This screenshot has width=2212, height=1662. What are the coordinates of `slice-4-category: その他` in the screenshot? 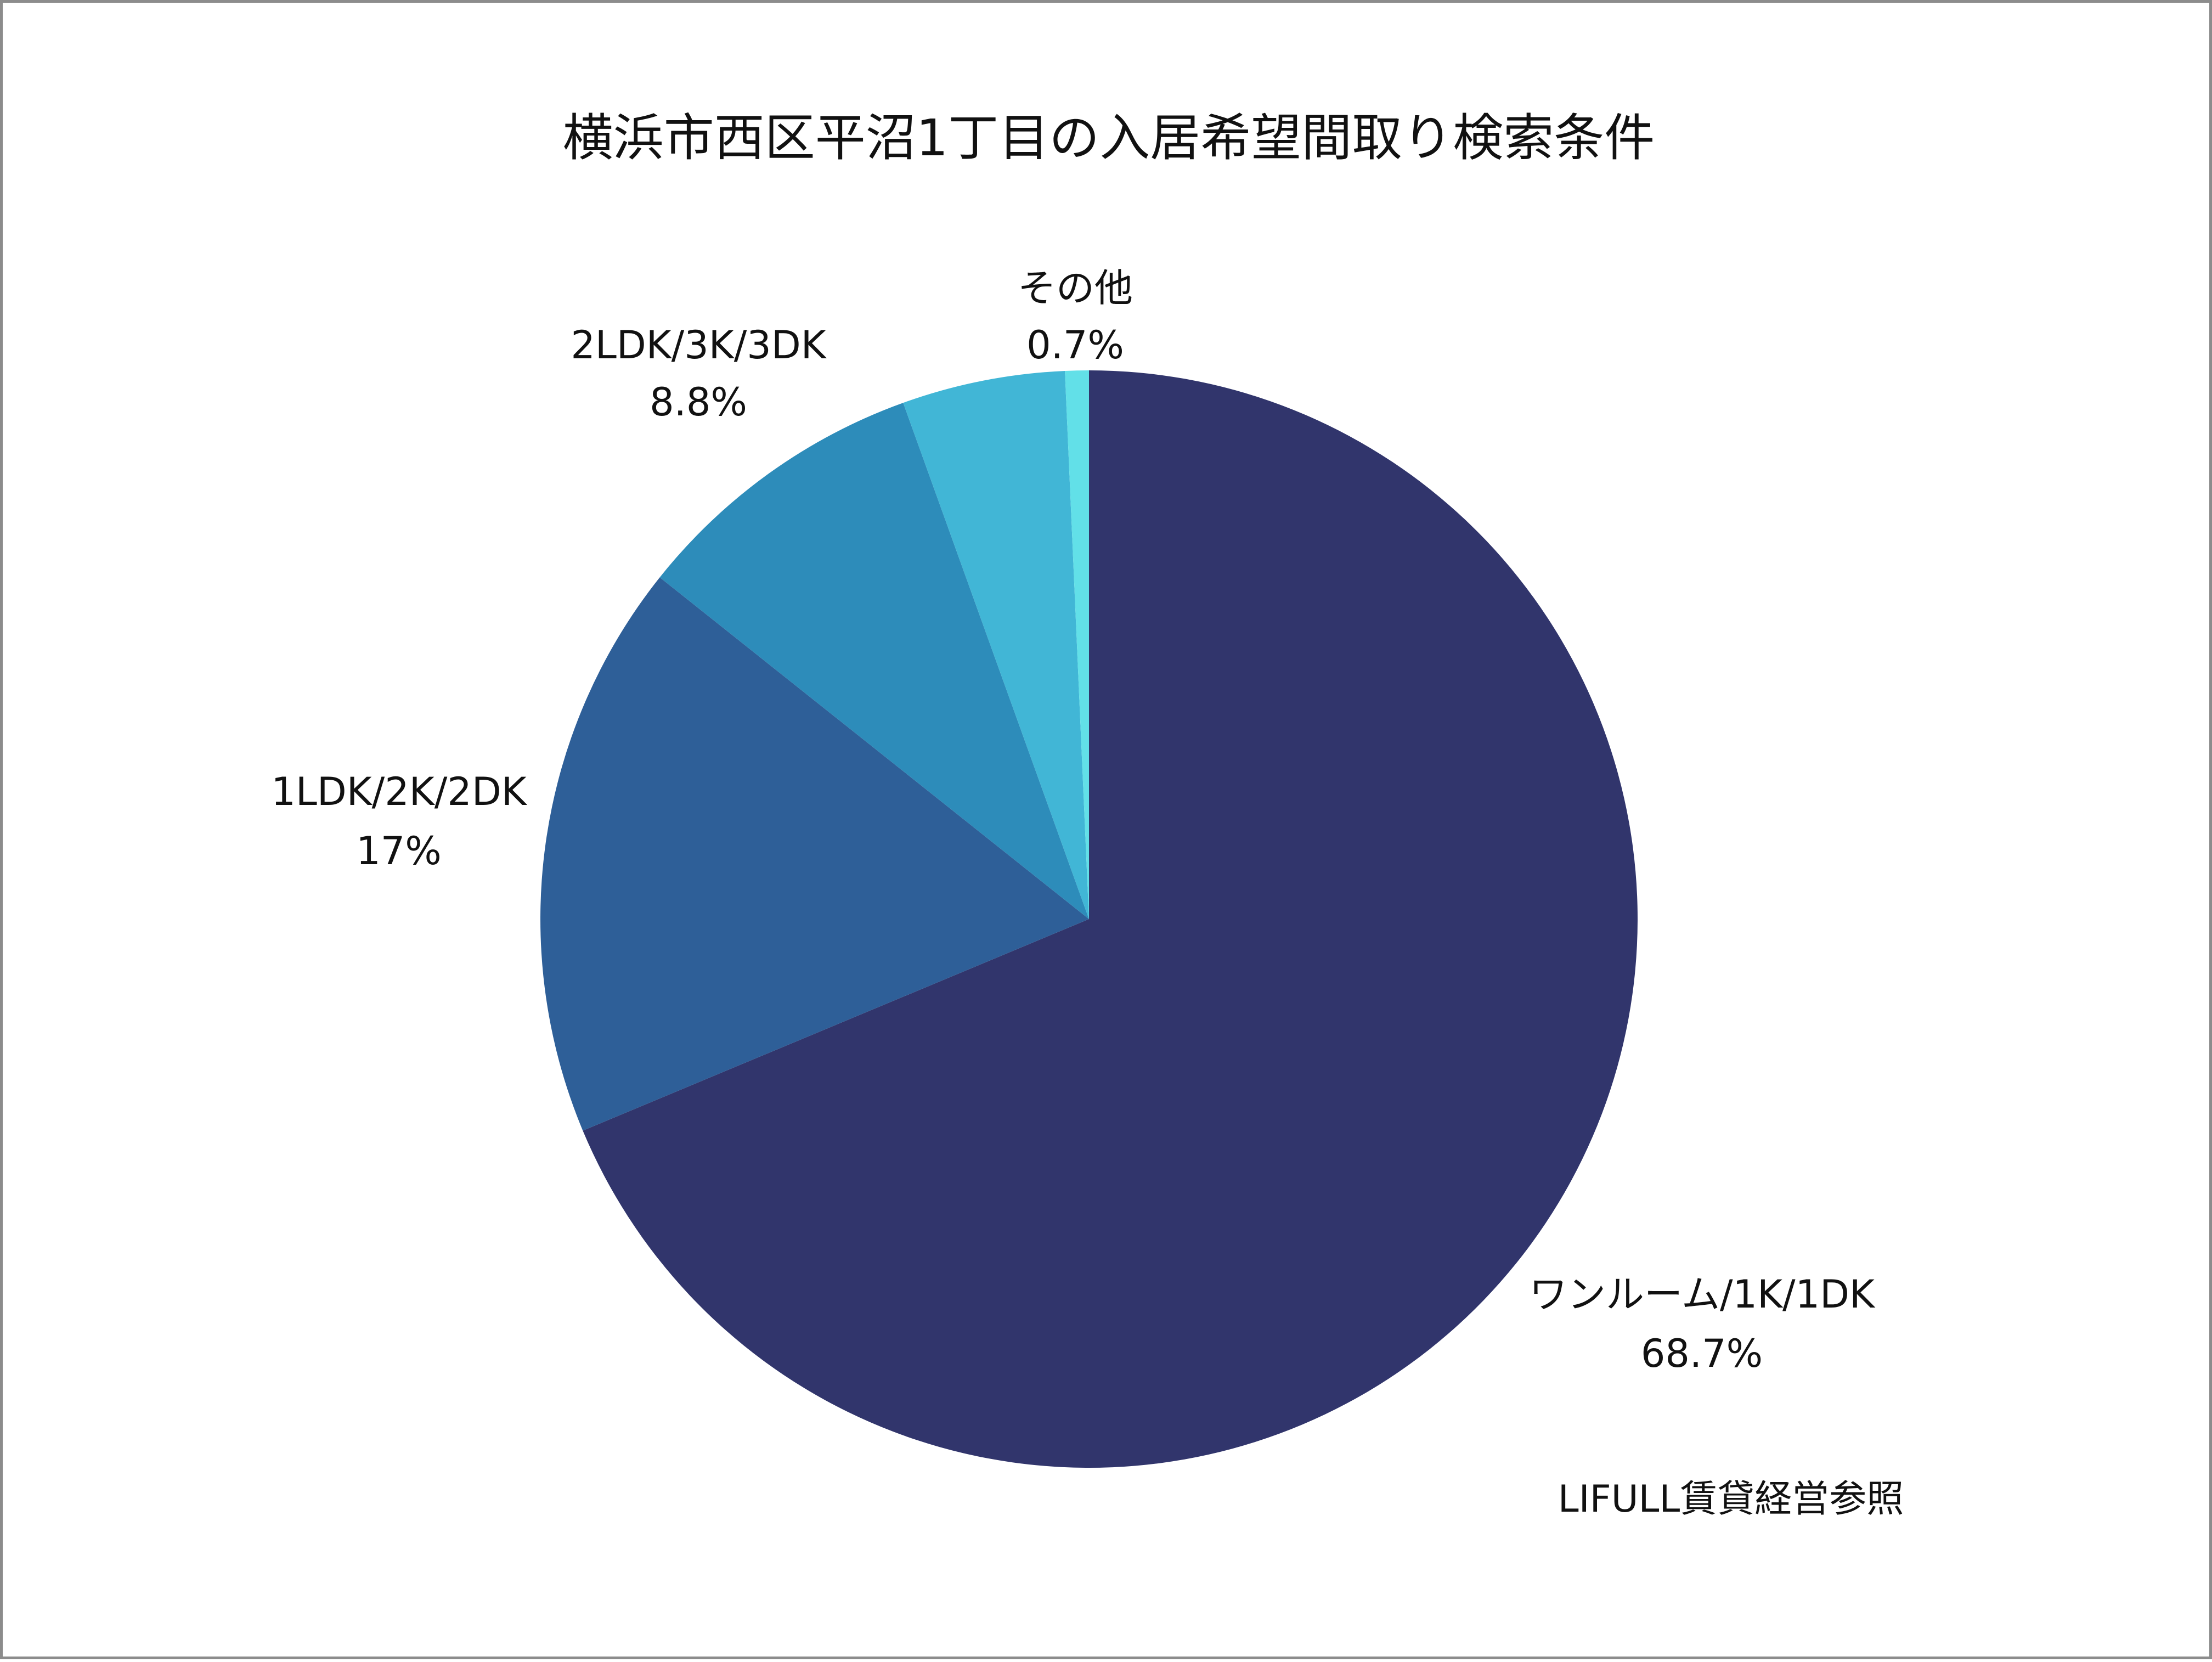 It's located at (1075, 288).